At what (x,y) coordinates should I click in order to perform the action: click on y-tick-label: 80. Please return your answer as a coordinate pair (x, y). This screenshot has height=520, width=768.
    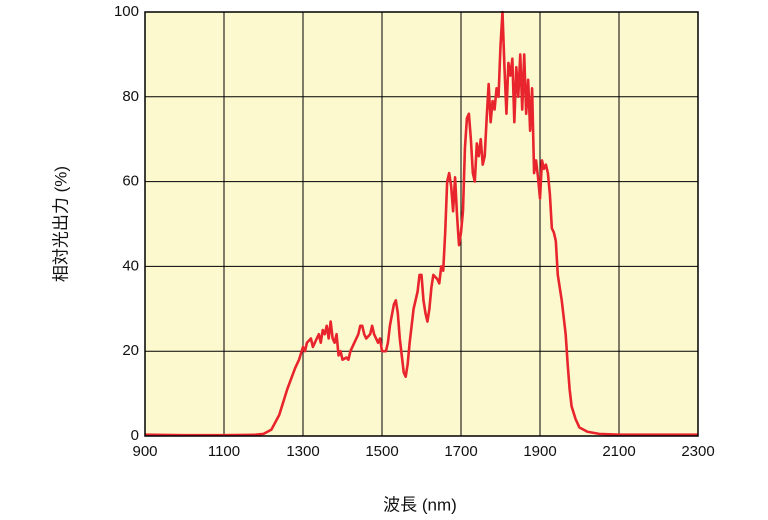
    Looking at the image, I should click on (130, 96).